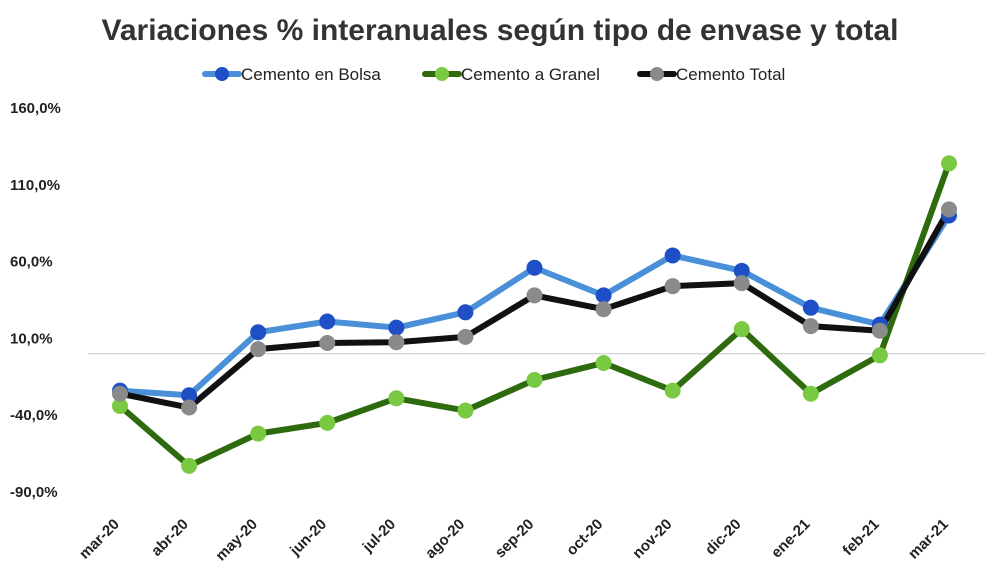 This screenshot has width=1000, height=573. Describe the element at coordinates (308, 538) in the screenshot. I see `x-tick-label: jun-20` at that location.